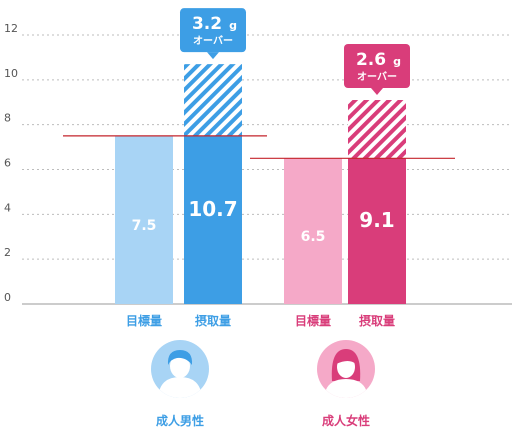  I want to click on y-tick-label: 12, so click(11, 28).